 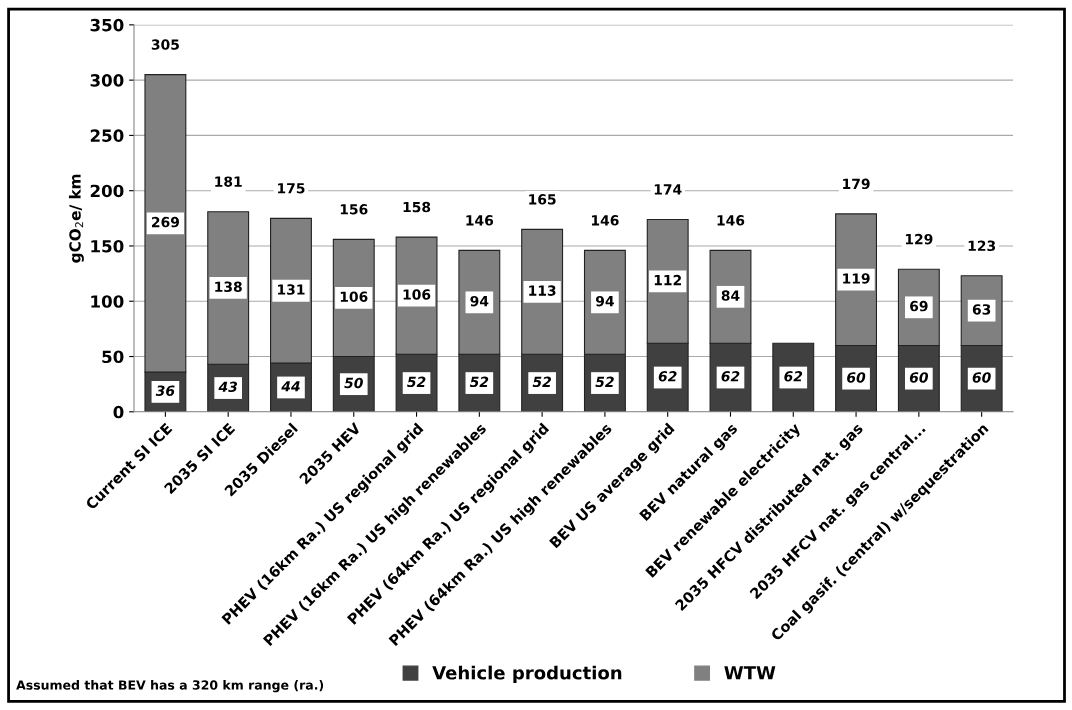 What do you see at coordinates (113, 357) in the screenshot?
I see `y-tick-label: 50` at bounding box center [113, 357].